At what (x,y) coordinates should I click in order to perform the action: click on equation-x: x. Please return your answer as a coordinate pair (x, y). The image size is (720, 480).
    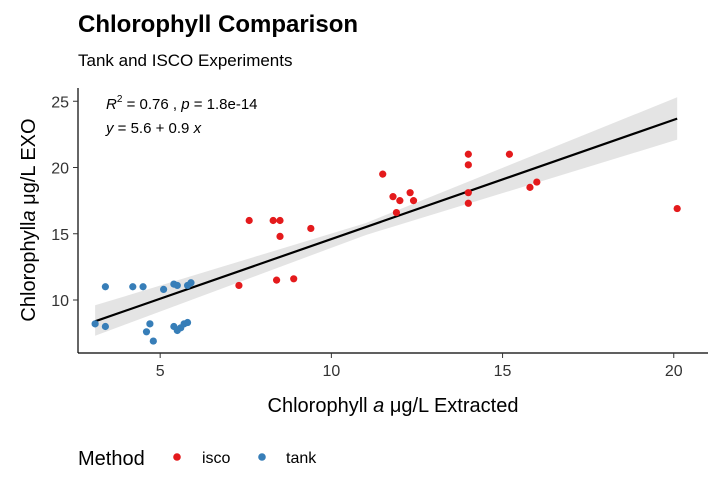
    Looking at the image, I should click on (197, 128).